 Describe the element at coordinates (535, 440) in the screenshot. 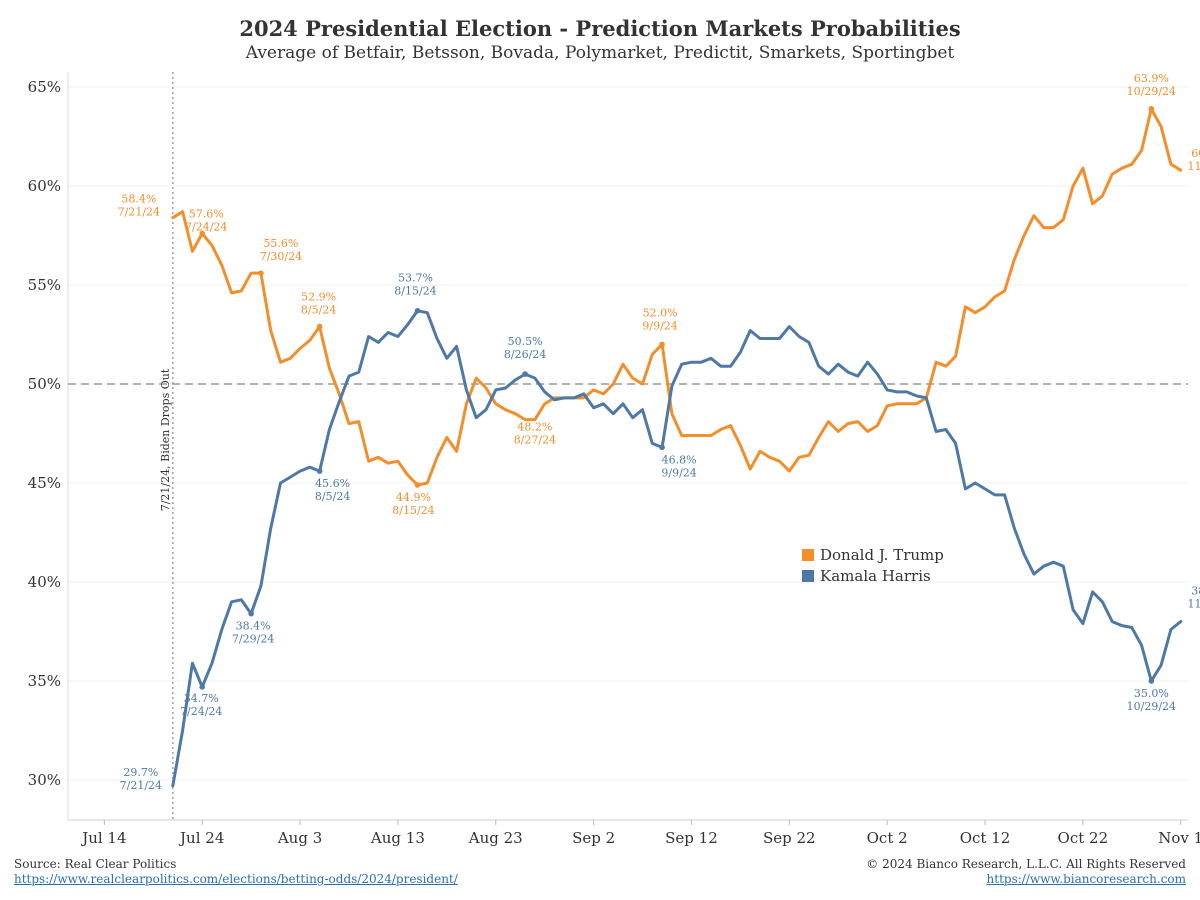

I see `annotation-date: 8/27/24` at that location.